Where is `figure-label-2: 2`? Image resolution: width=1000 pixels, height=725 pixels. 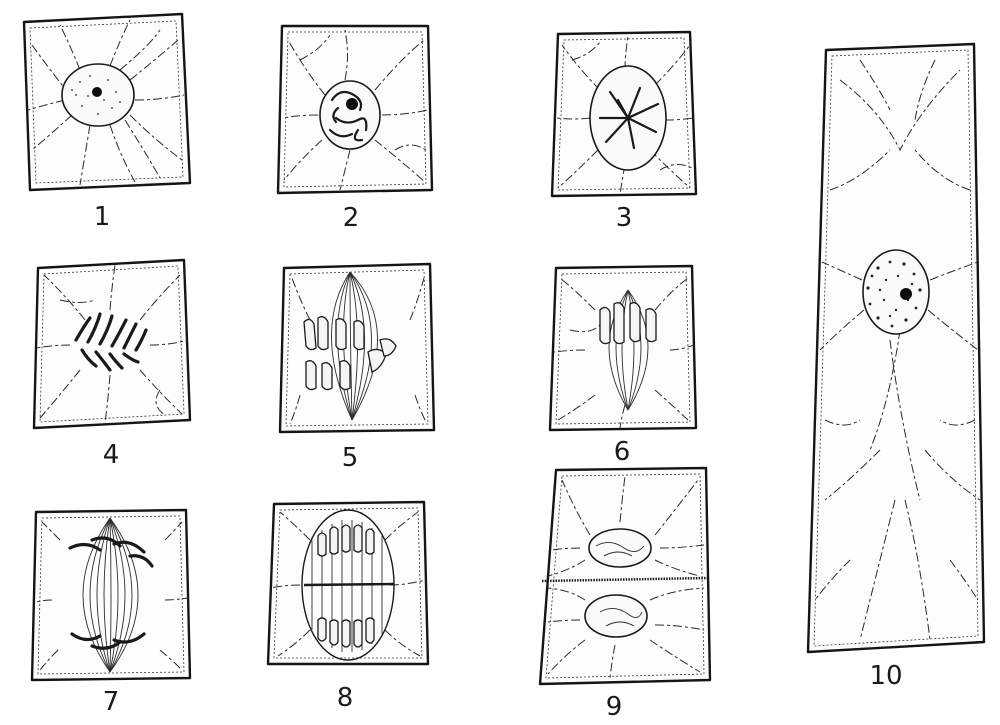 figure-label-2: 2 is located at coordinates (351, 218).